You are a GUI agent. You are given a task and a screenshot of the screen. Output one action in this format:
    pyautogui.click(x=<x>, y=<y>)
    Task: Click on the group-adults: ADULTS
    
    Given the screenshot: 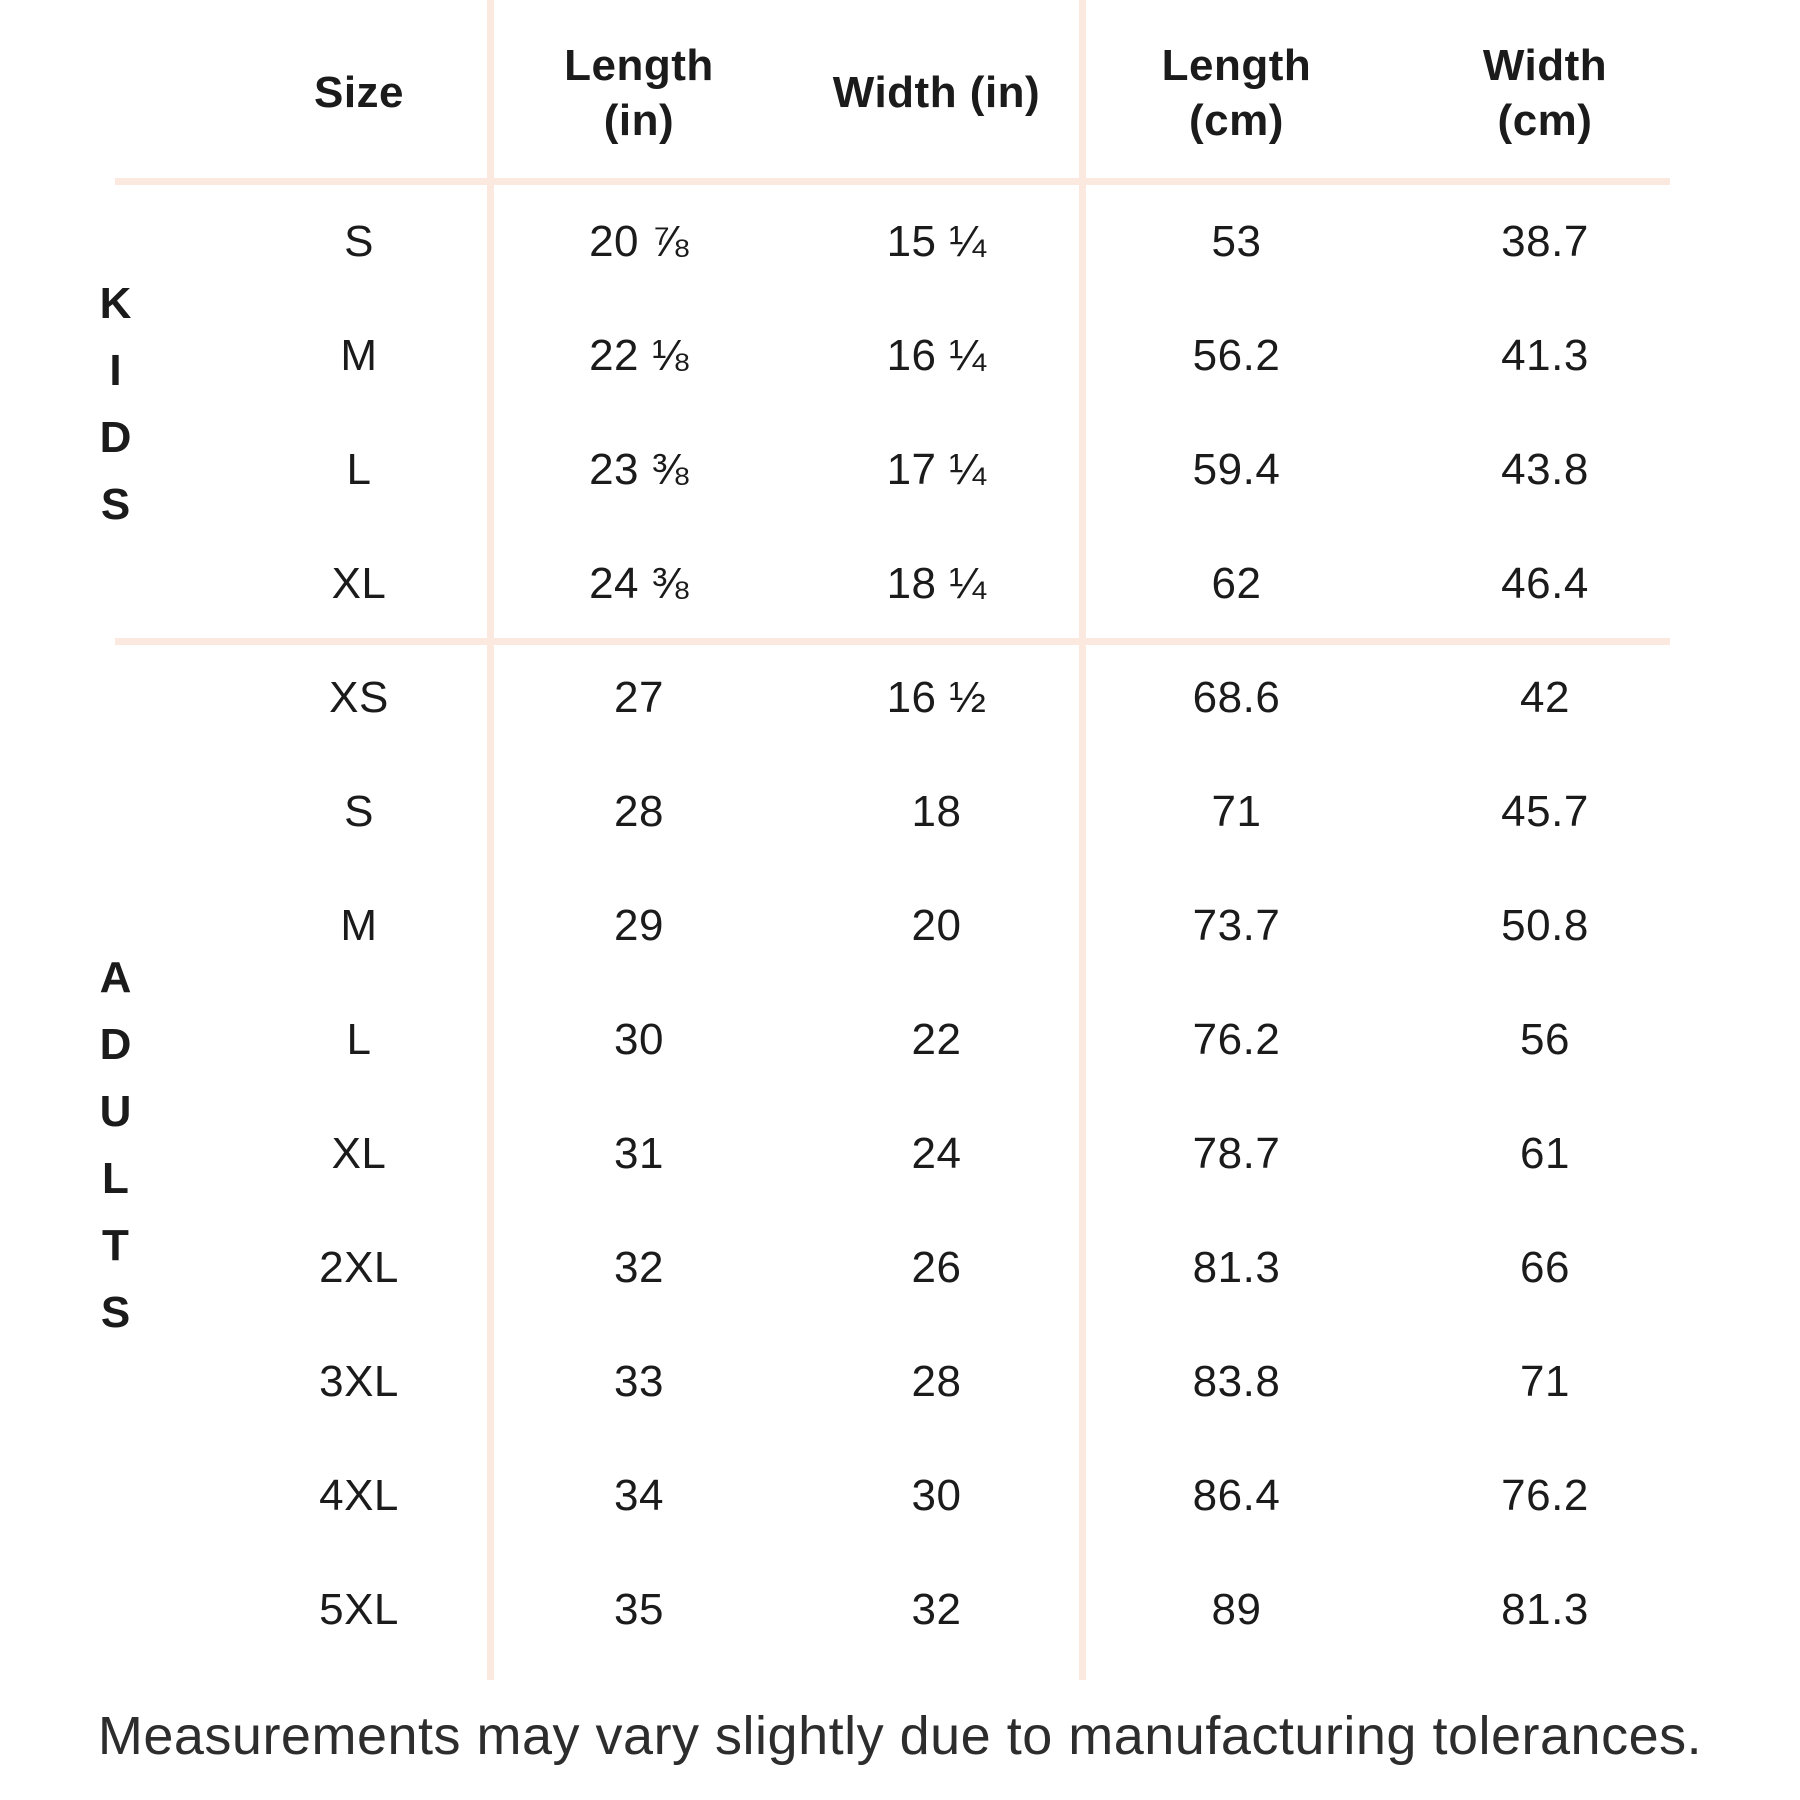 What is the action you would take?
    pyautogui.click(x=115, y=1154)
    